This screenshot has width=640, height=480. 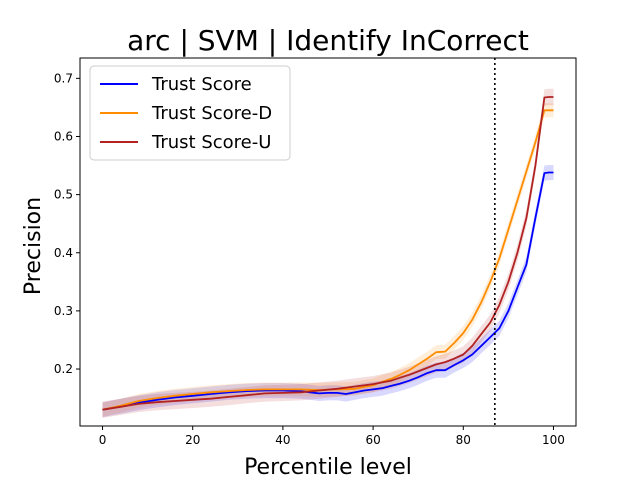 What do you see at coordinates (332, 436) in the screenshot?
I see `x-axis-ticks: 0 20 40 60 80 100` at bounding box center [332, 436].